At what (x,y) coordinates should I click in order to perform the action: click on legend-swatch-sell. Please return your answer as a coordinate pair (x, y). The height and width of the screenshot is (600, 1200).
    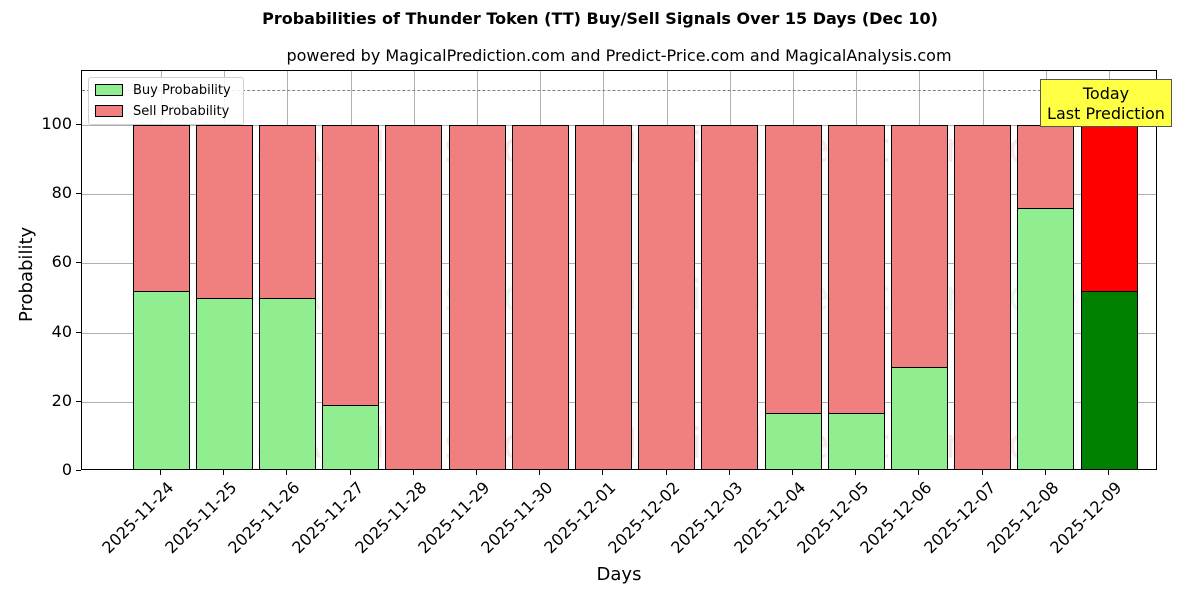
    Looking at the image, I should click on (109, 111).